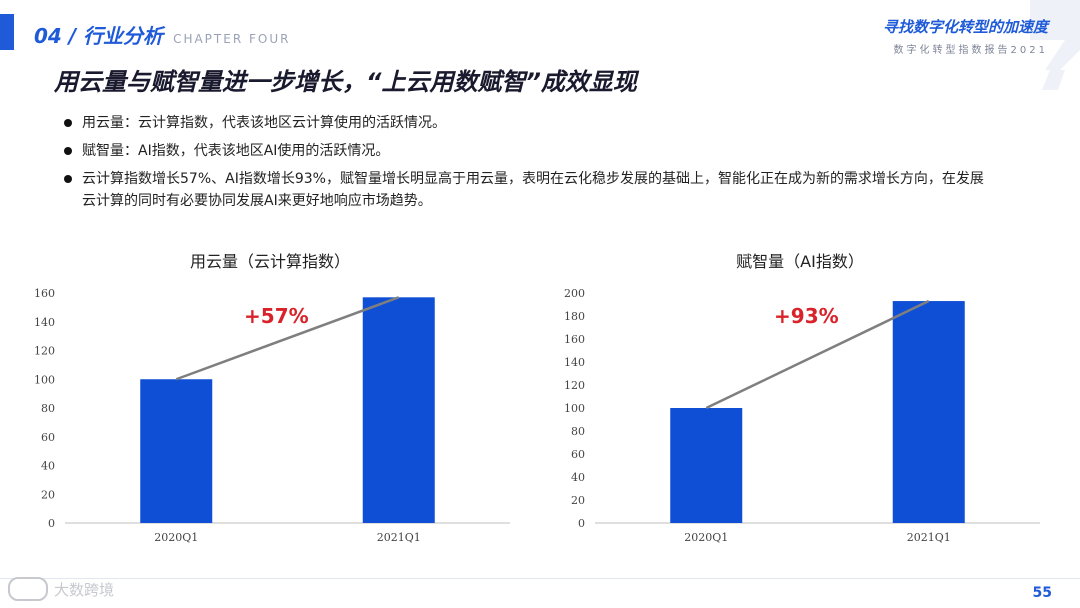 The image size is (1080, 608). I want to click on chapter-heading: 04 / 行业分析 CHAPTER FOUR, so click(162, 34).